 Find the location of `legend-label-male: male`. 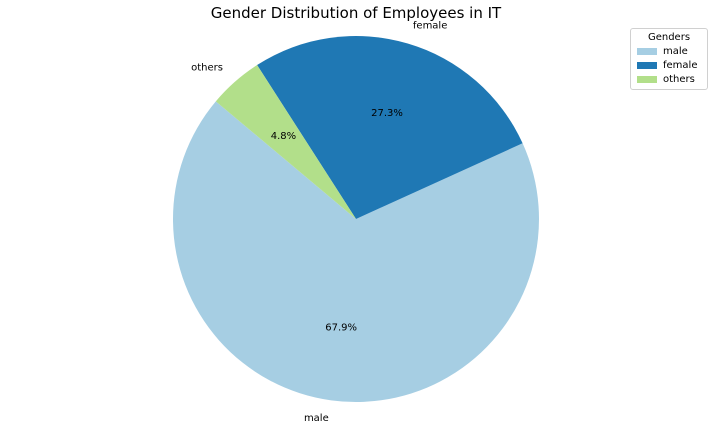

legend-label-male: male is located at coordinates (675, 51).